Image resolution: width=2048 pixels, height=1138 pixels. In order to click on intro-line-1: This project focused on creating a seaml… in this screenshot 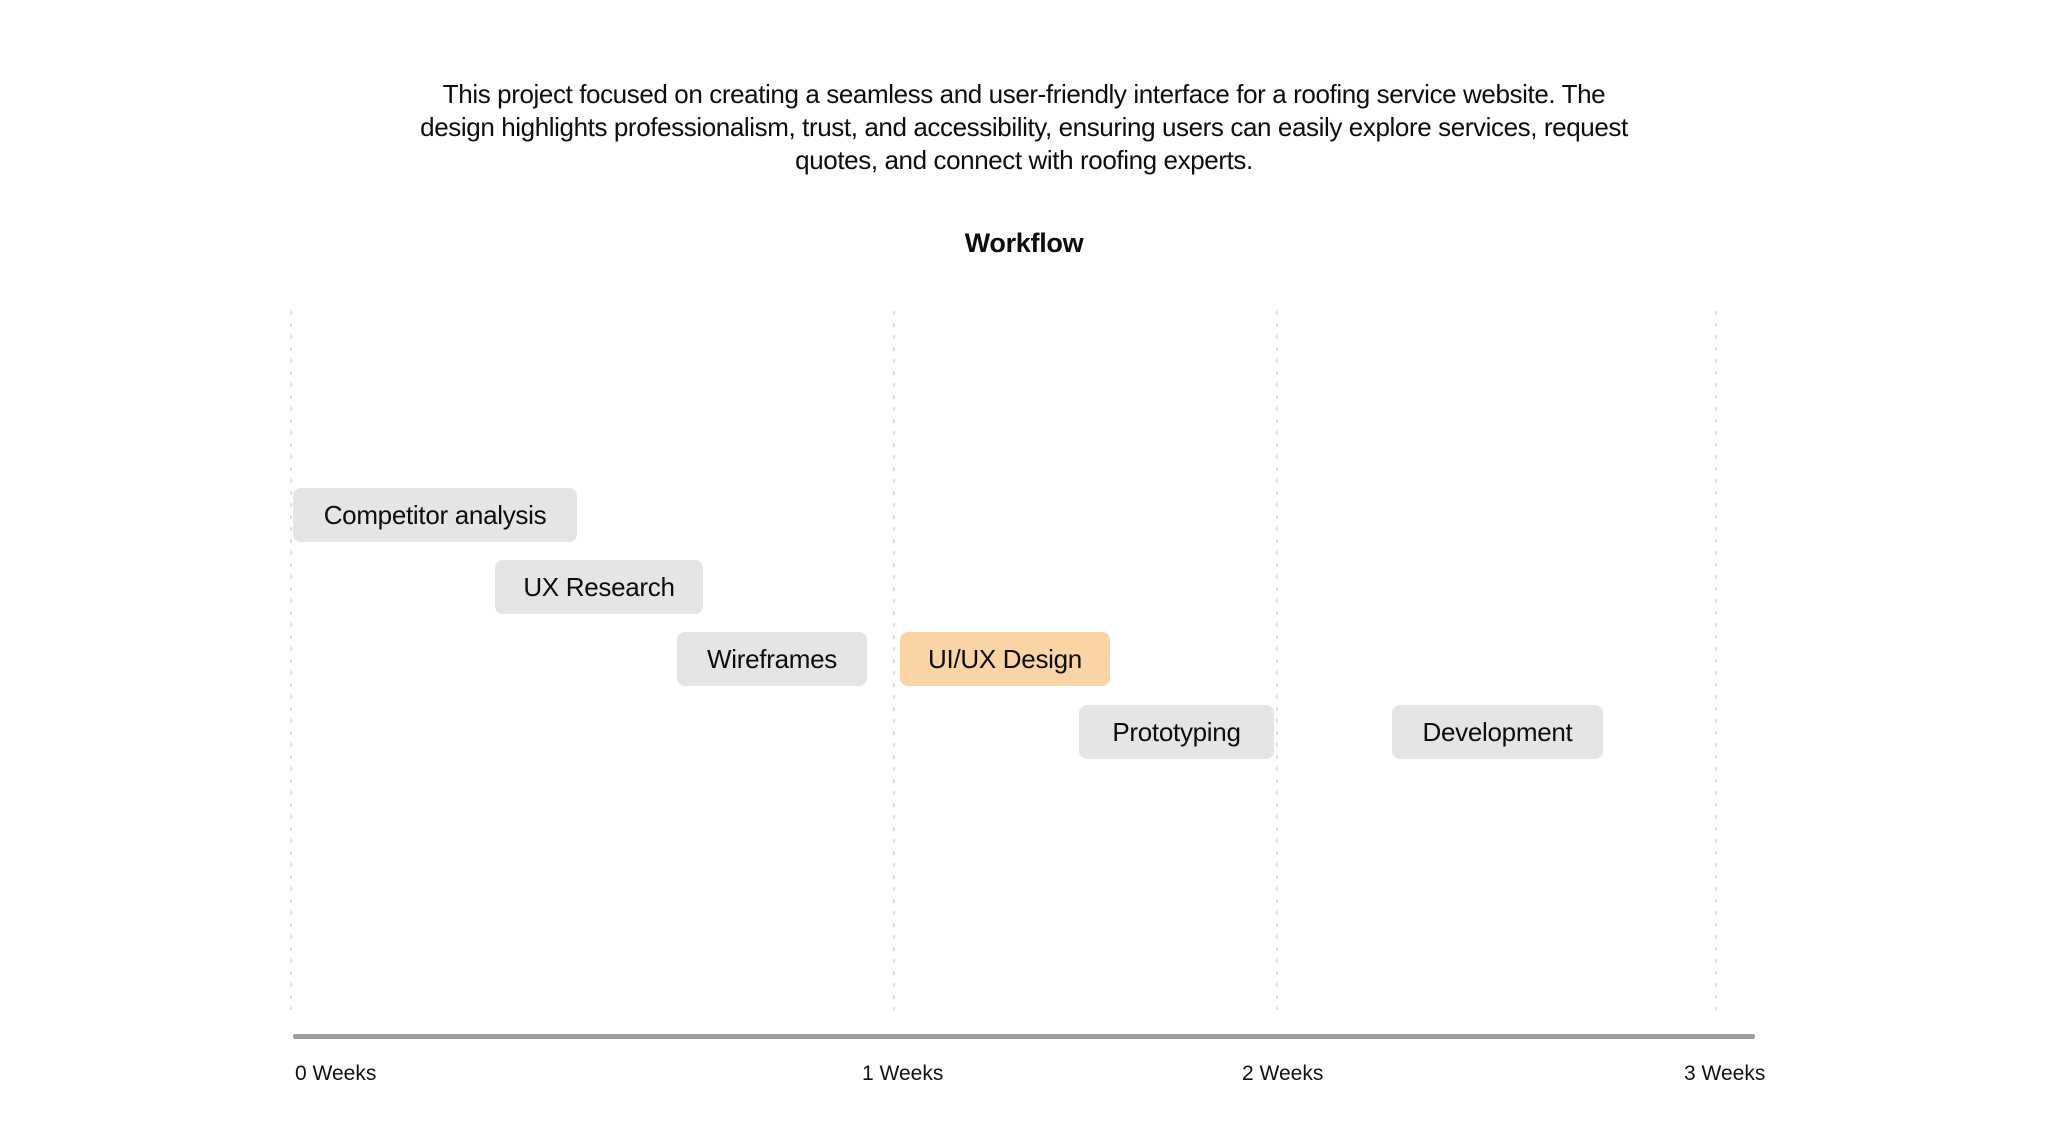, I will do `click(1024, 94)`.